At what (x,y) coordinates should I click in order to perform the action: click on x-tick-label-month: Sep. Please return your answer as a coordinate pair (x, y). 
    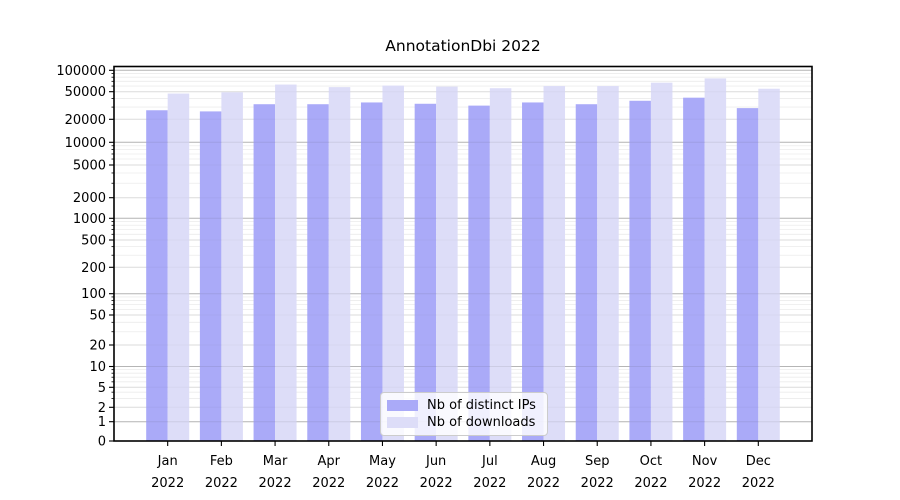
    Looking at the image, I should click on (597, 461).